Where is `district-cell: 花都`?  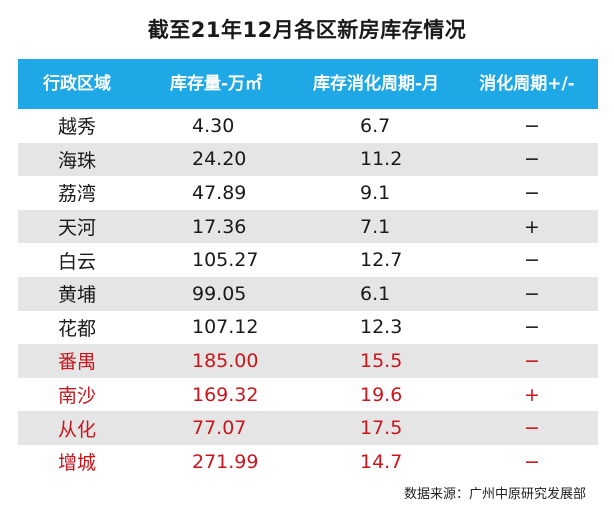
district-cell: 花都 is located at coordinates (77, 327).